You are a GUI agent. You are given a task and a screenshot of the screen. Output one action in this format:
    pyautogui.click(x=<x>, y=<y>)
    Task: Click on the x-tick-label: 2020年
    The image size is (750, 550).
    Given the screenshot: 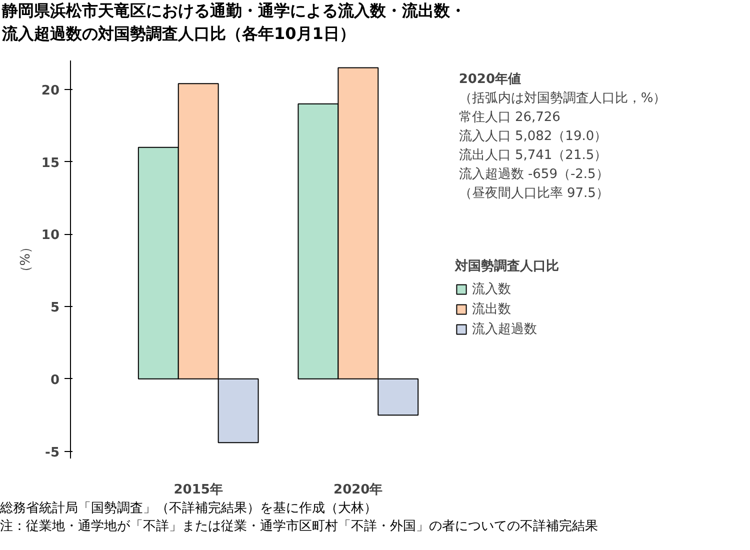 What is the action you would take?
    pyautogui.click(x=358, y=490)
    